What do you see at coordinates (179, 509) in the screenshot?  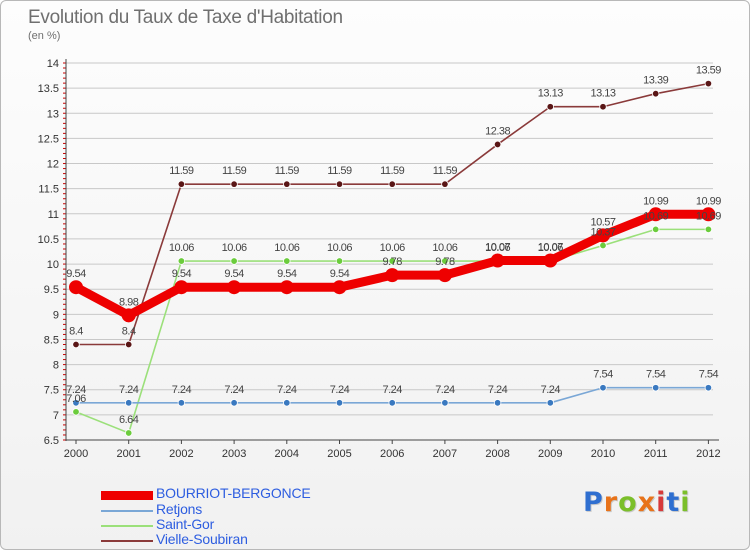 I see `legend-label-retjons: Retjons` at bounding box center [179, 509].